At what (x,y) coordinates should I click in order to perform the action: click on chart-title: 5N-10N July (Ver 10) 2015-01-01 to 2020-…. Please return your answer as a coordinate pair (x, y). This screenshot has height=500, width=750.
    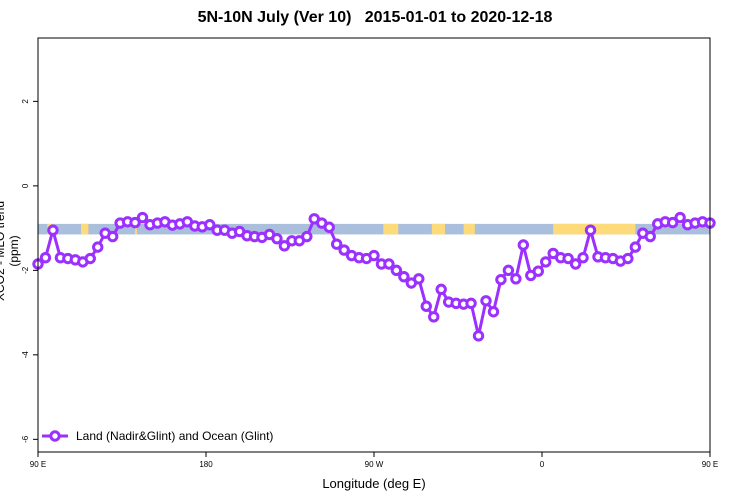
    Looking at the image, I should click on (375, 17).